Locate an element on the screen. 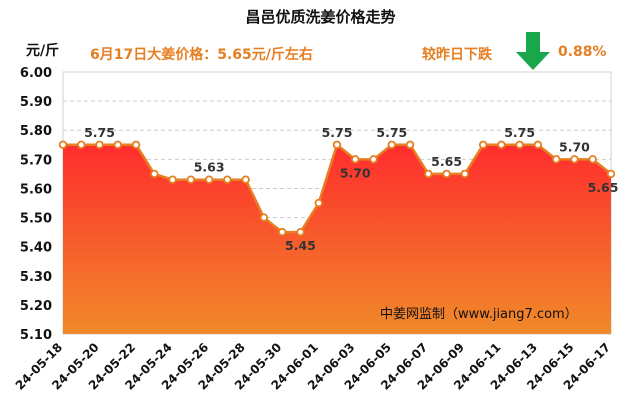 The image size is (641, 410). down-arrow-icon is located at coordinates (533, 51).